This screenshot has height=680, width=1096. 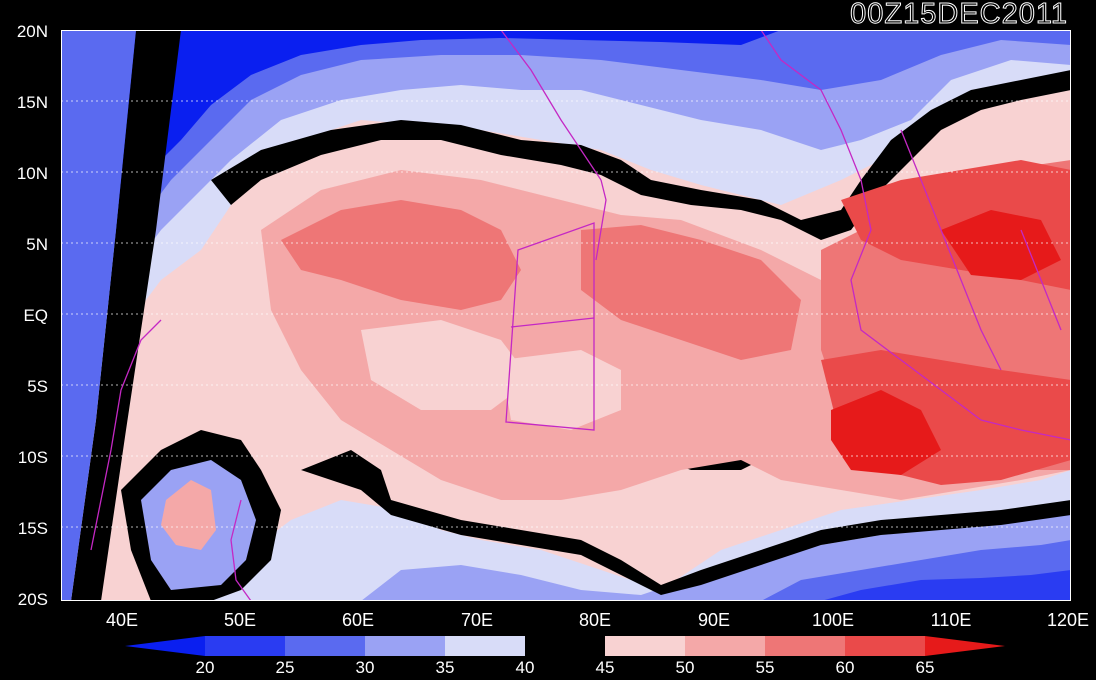 I want to click on lon-label-120e: 120E, so click(x=1068, y=620).